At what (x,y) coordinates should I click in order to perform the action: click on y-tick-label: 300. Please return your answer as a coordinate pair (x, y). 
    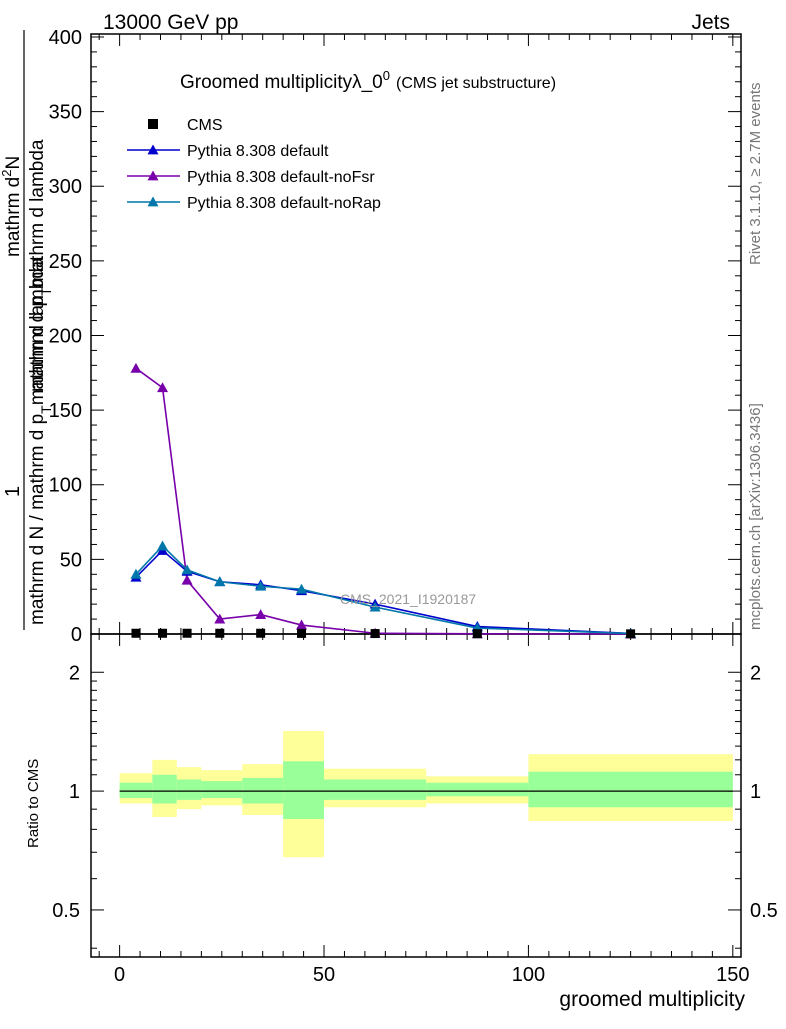
    Looking at the image, I should click on (65, 187).